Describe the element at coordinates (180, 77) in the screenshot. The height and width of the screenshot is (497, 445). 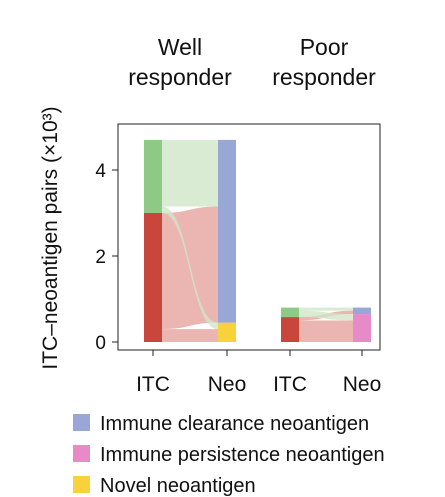
I see `group-title-0-line-1: responder` at that location.